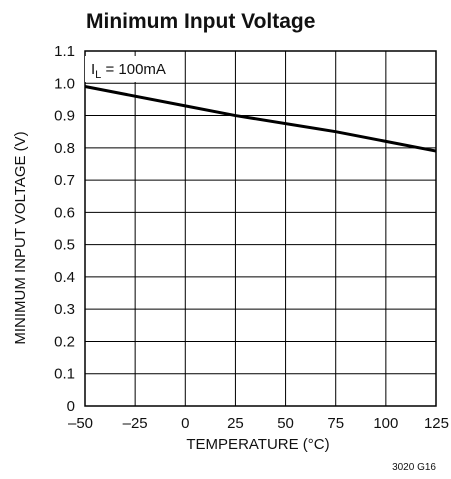 The width and height of the screenshot is (451, 479). I want to click on y-tick-label-0: 0, so click(71, 406).